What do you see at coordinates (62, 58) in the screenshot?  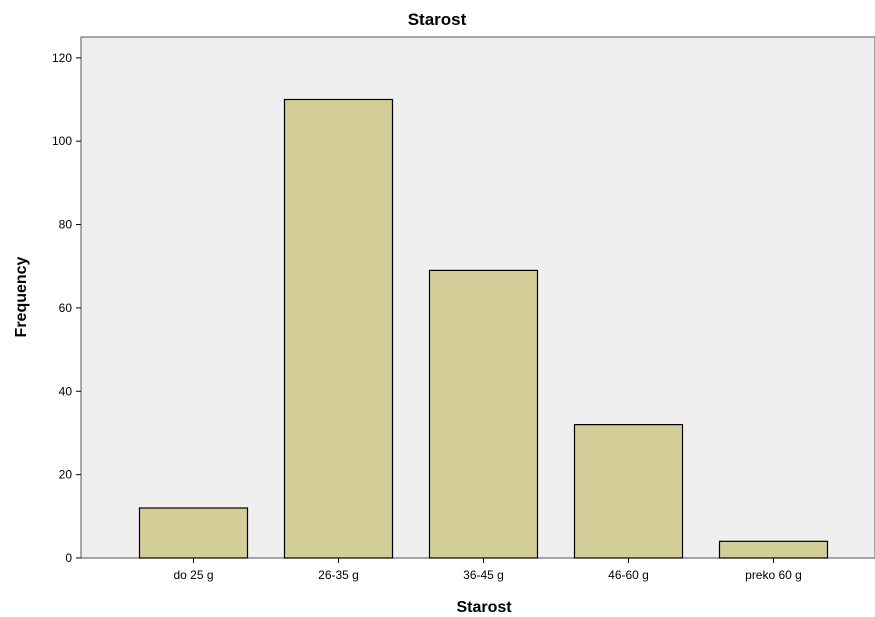 I see `y-tick-label: 120` at bounding box center [62, 58].